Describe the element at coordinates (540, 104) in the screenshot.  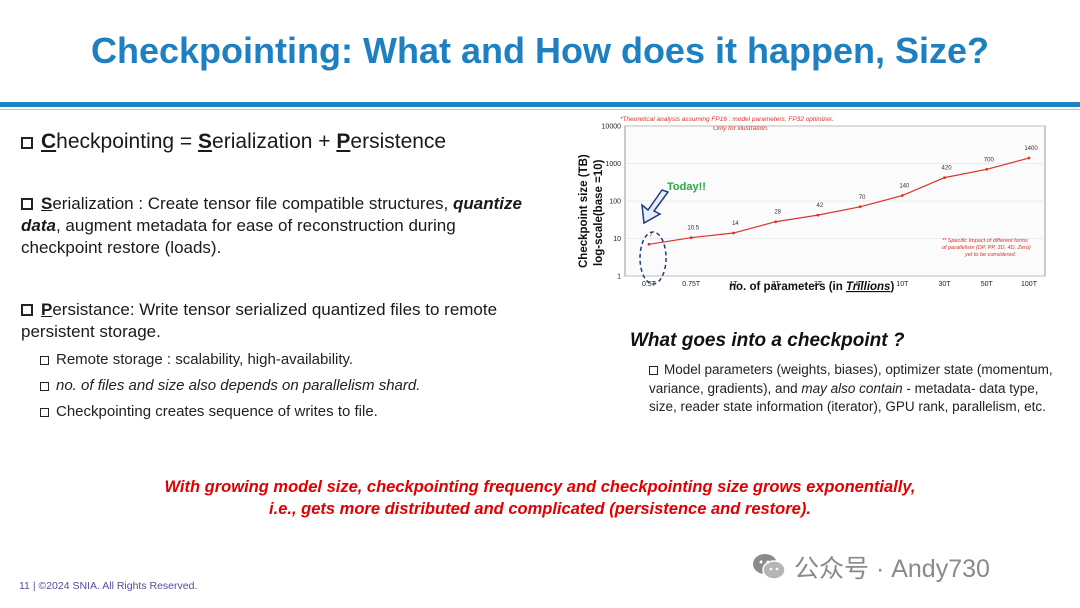
I see `title-divider` at that location.